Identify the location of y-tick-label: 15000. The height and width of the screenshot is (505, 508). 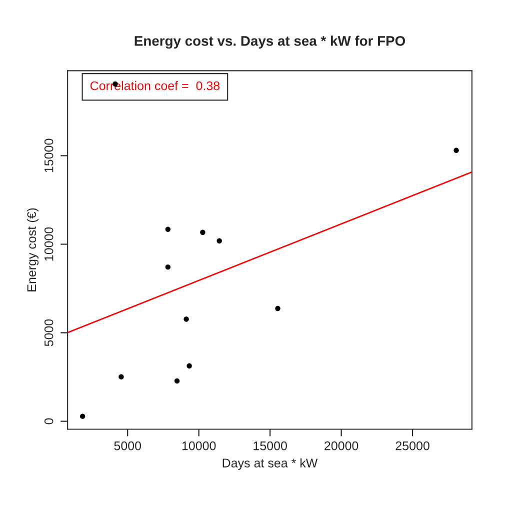
(49, 155).